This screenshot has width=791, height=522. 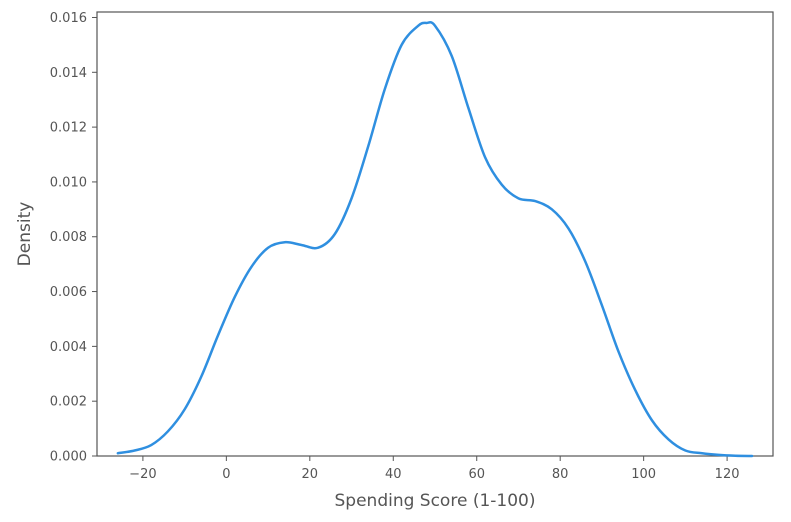 I want to click on x-tick-label: −20, so click(x=142, y=474).